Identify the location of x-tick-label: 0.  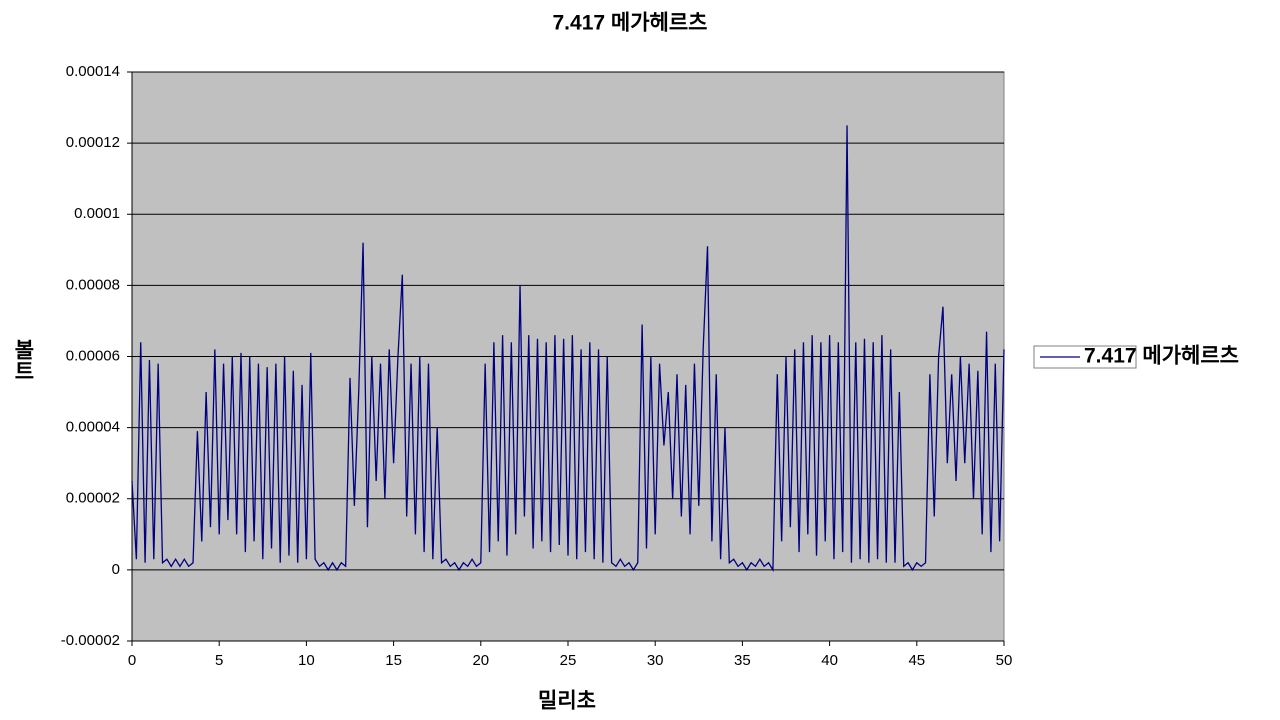
(132, 660).